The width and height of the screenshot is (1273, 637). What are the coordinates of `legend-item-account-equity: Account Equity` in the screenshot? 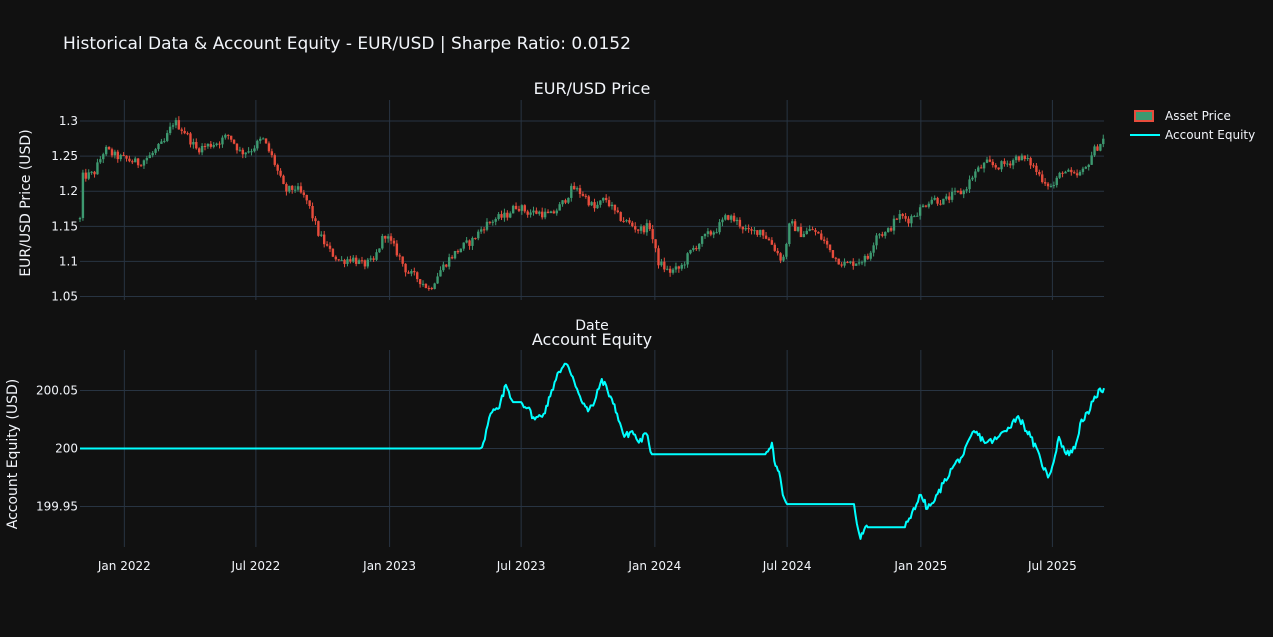 It's located at (1192, 134).